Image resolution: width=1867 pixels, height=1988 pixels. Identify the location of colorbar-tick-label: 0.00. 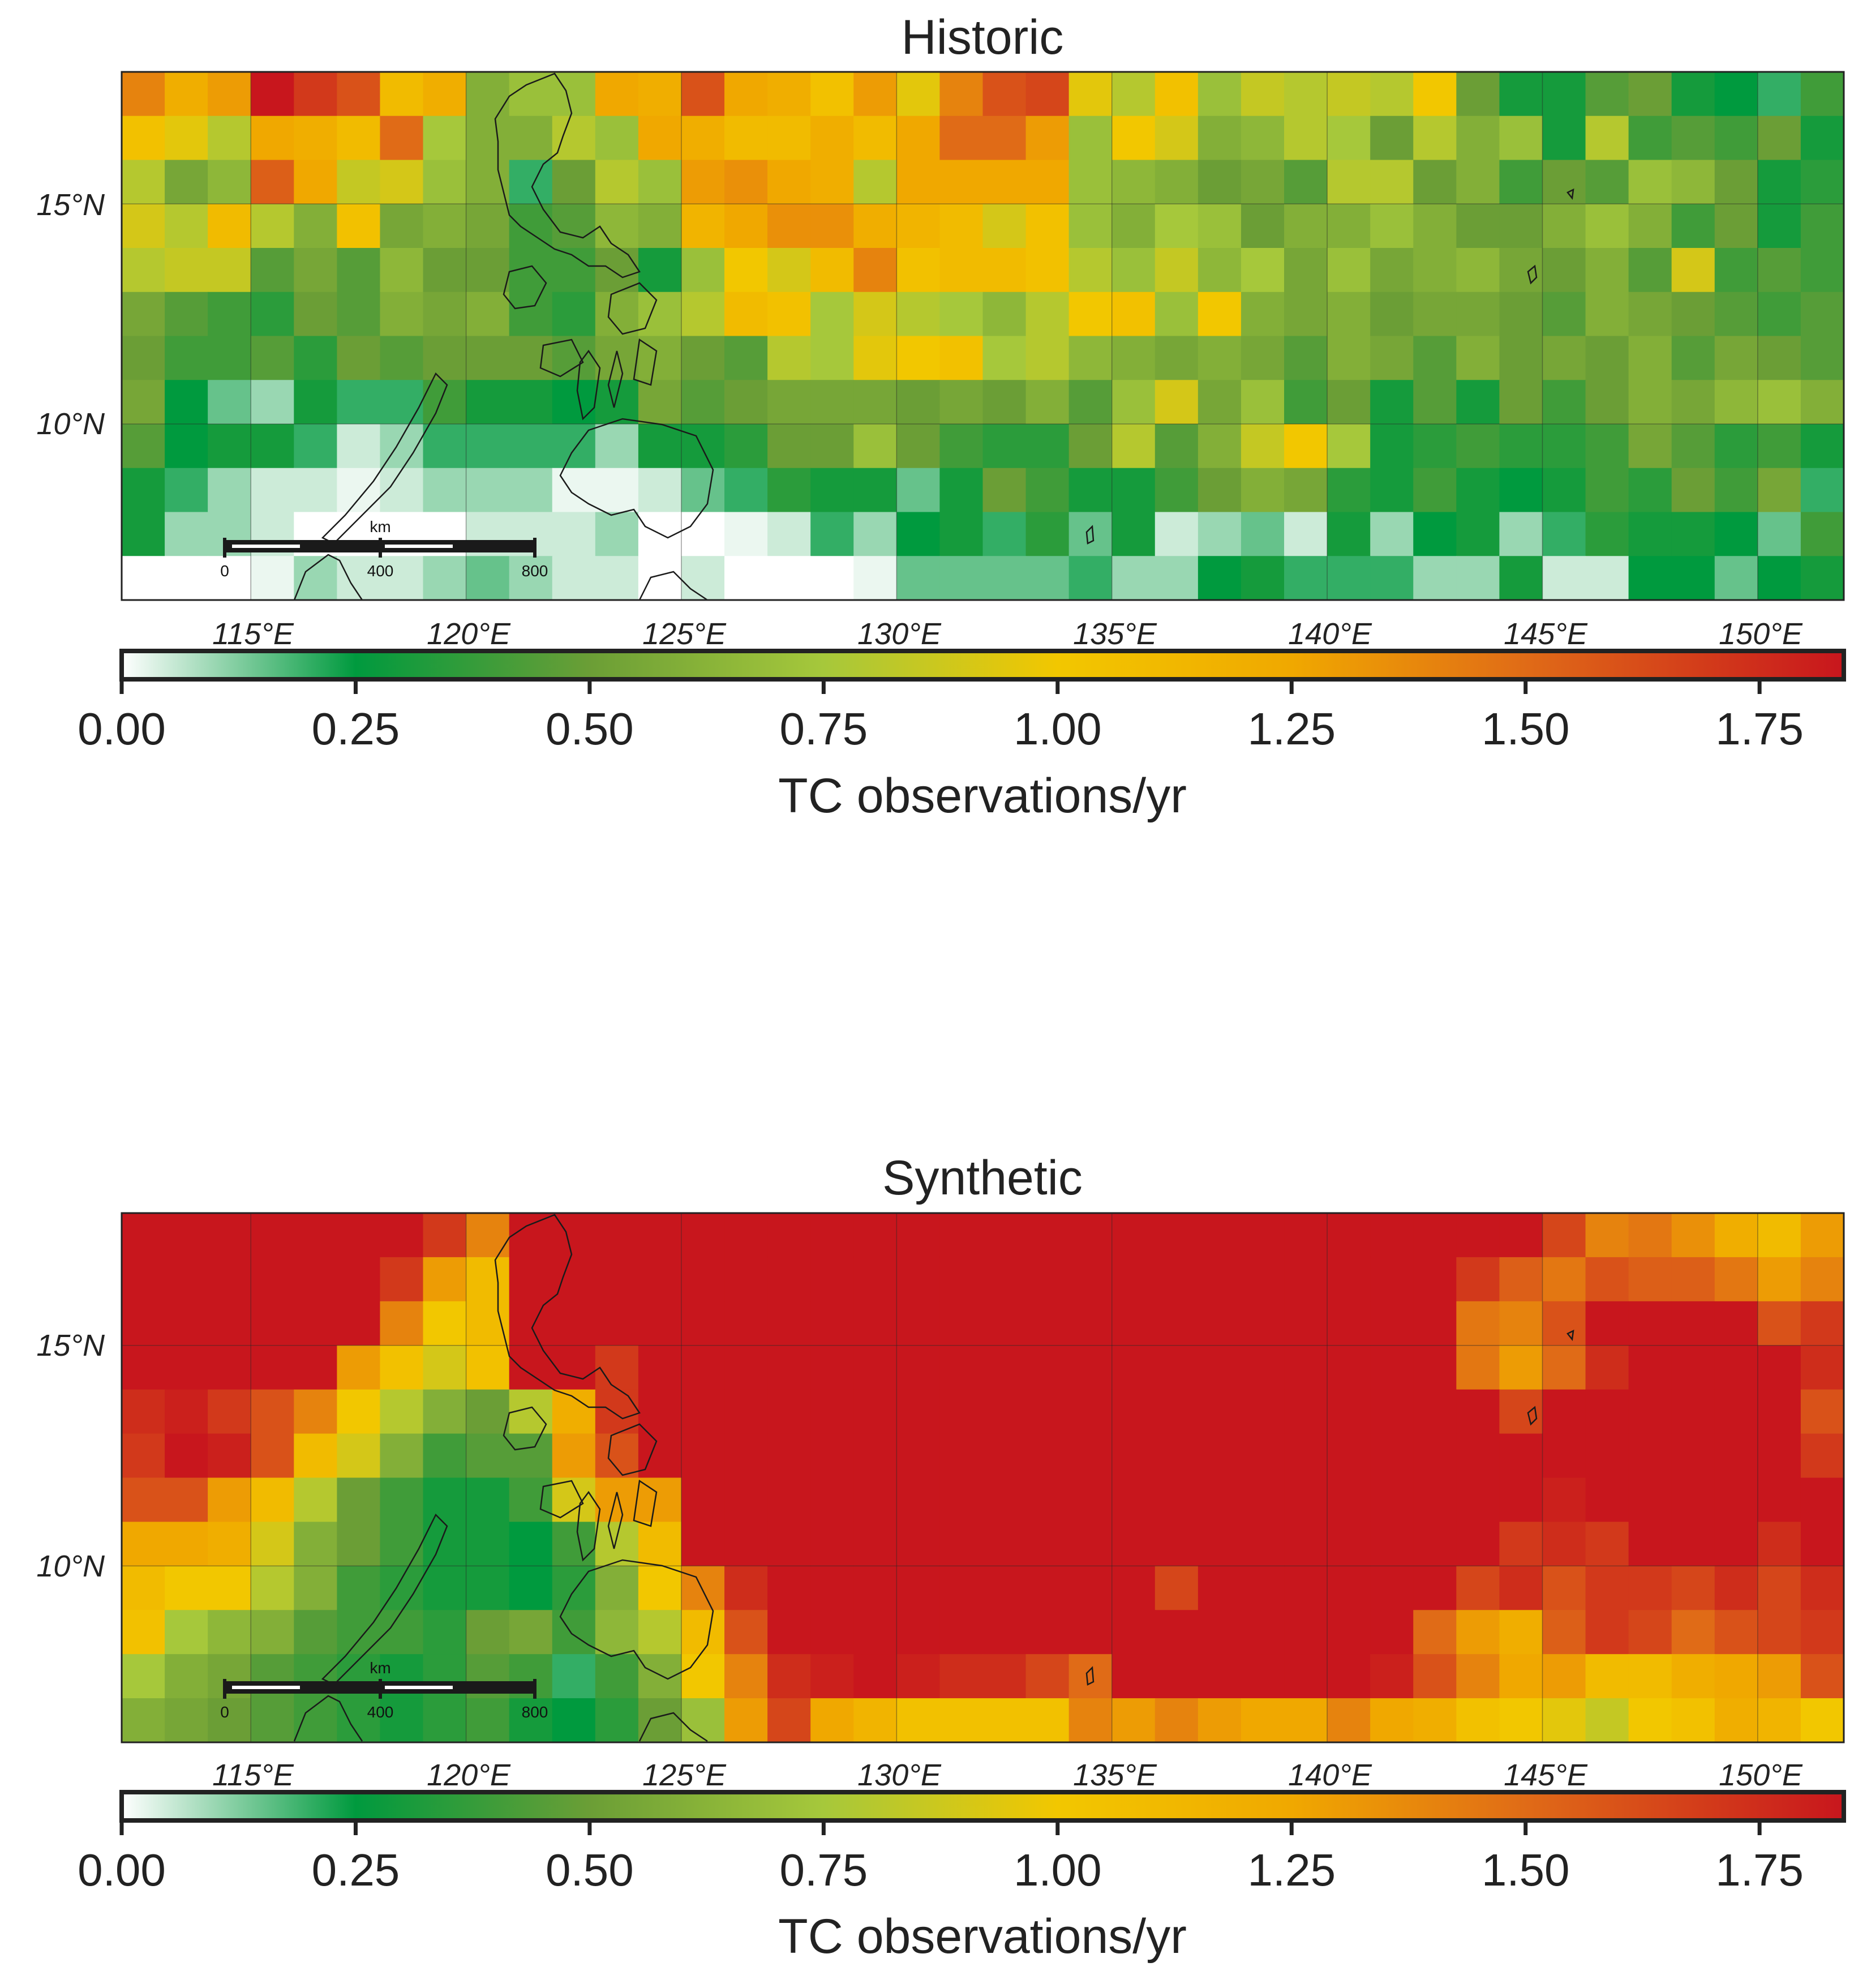
(122, 729).